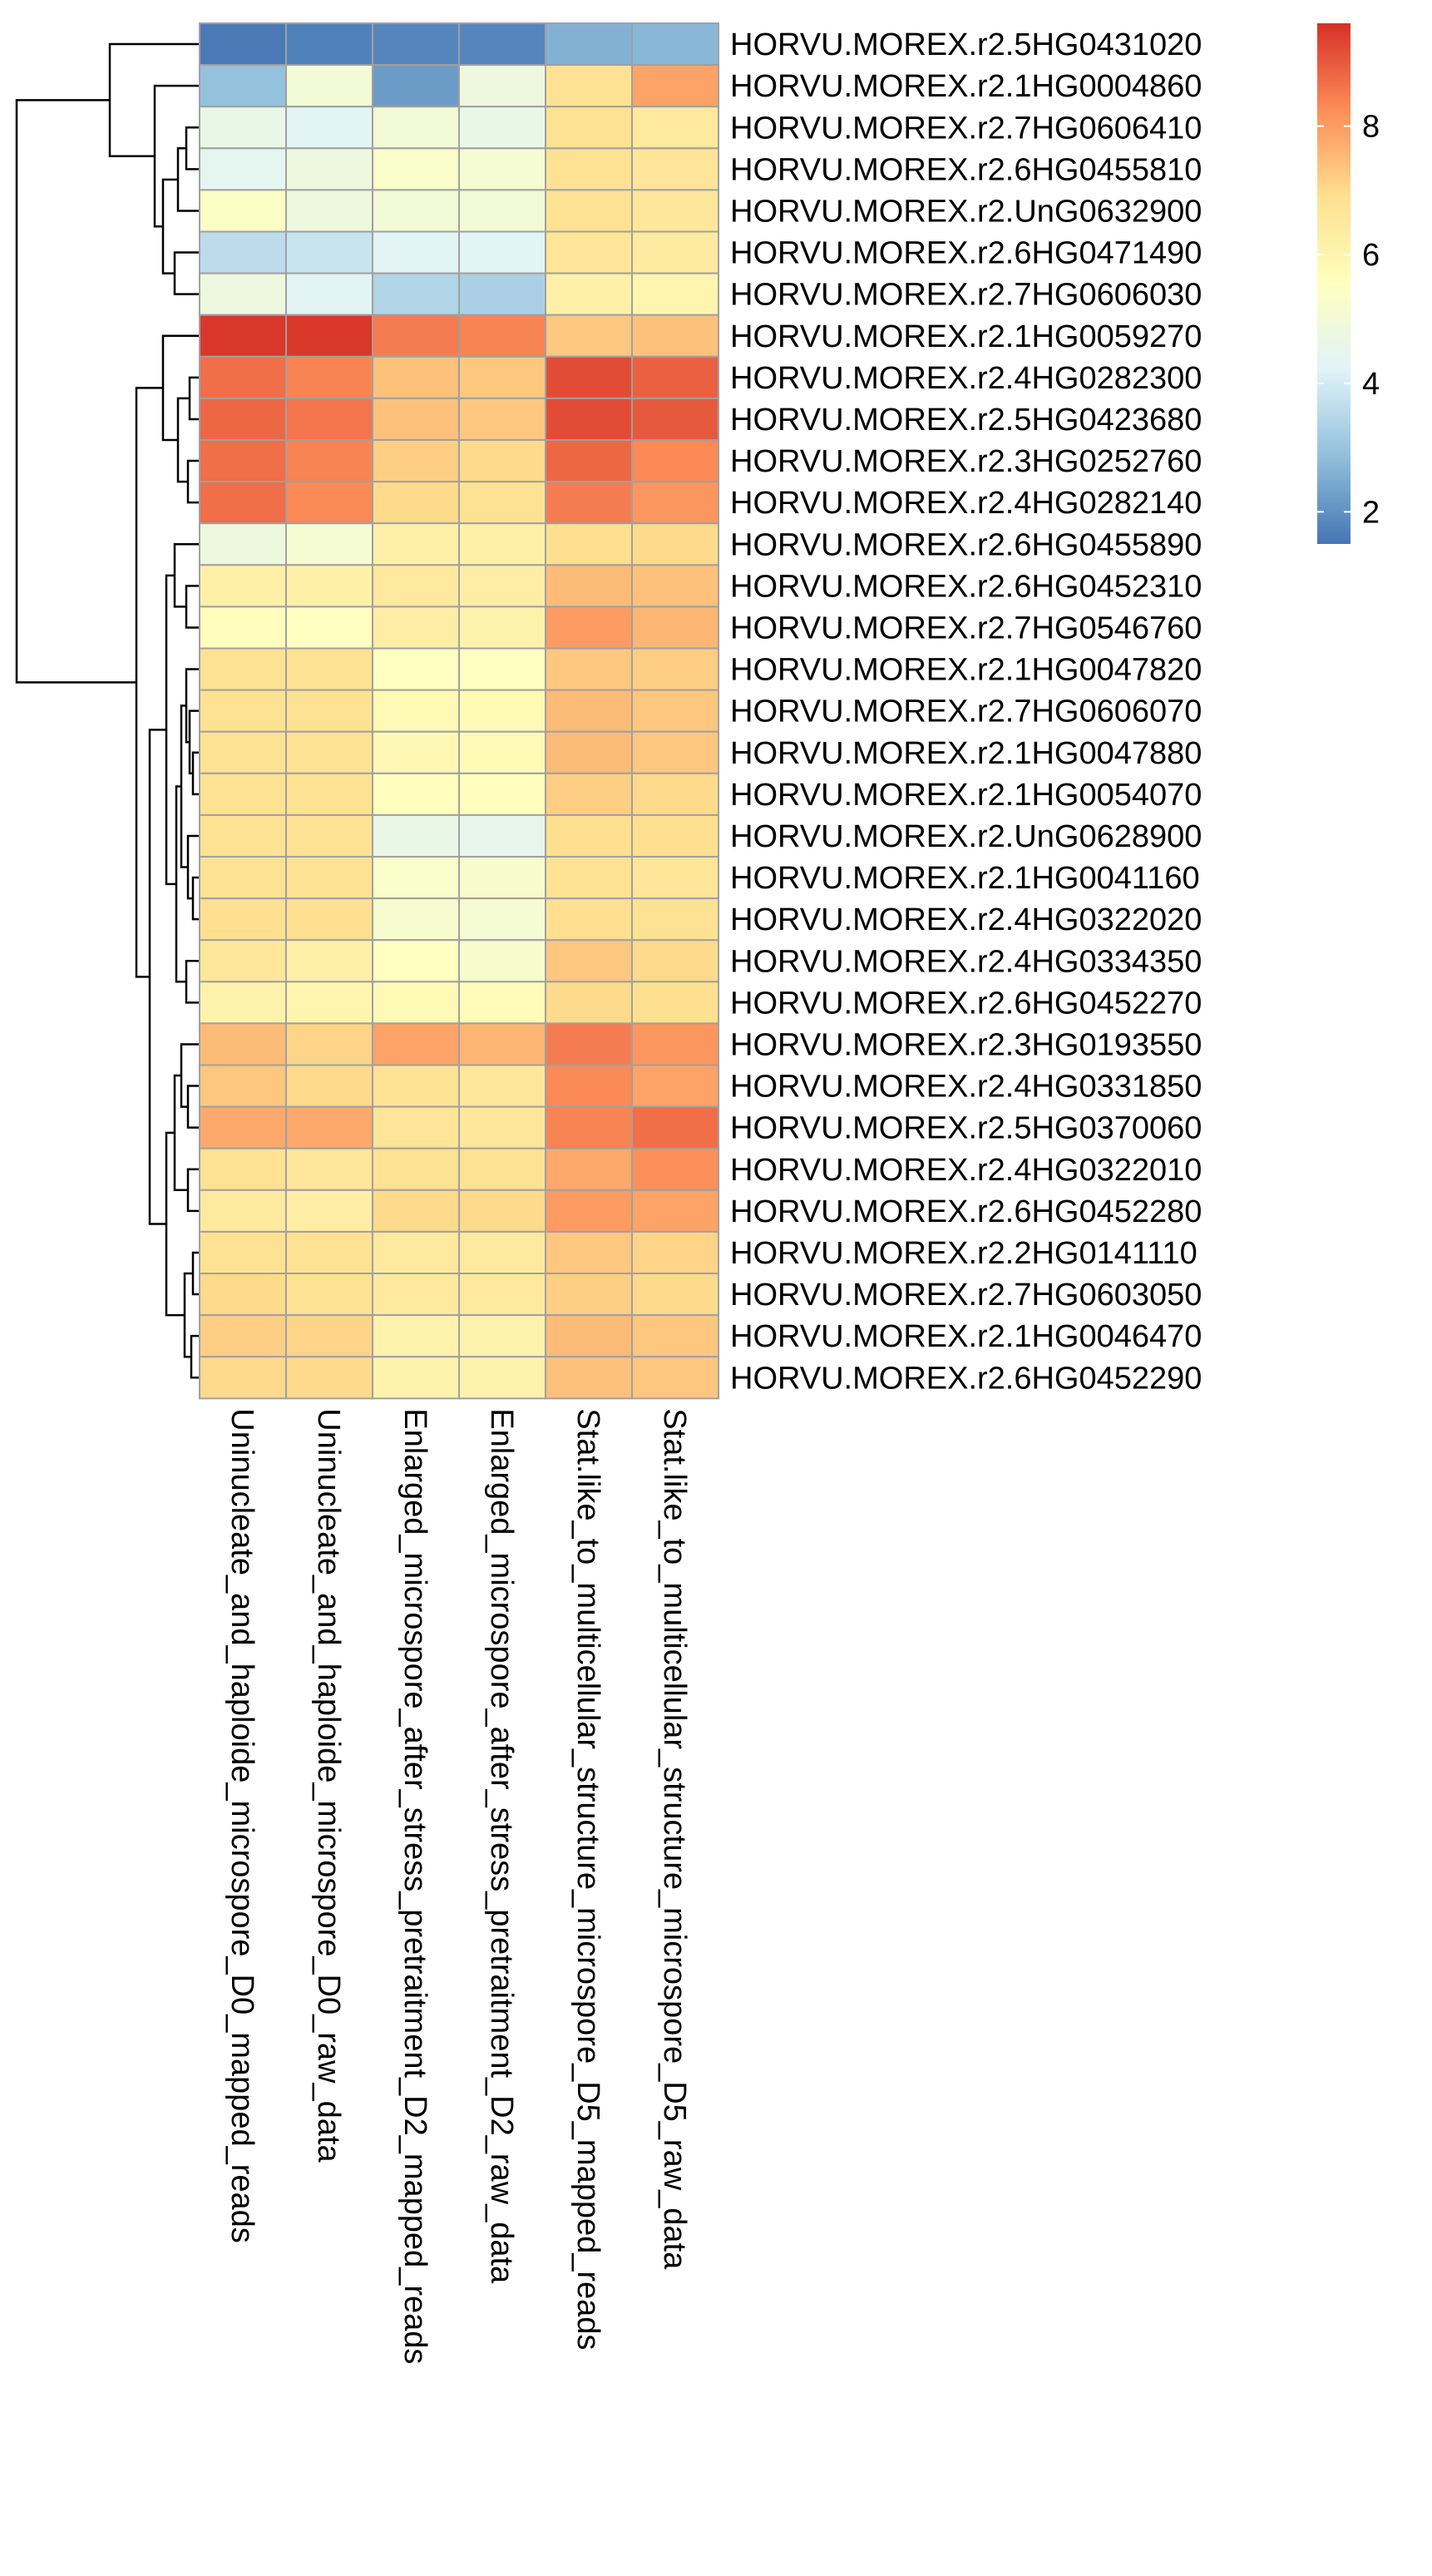  What do you see at coordinates (964, 1253) in the screenshot?
I see `row-label: HORVU.MOREX.r2.2HG0141110` at bounding box center [964, 1253].